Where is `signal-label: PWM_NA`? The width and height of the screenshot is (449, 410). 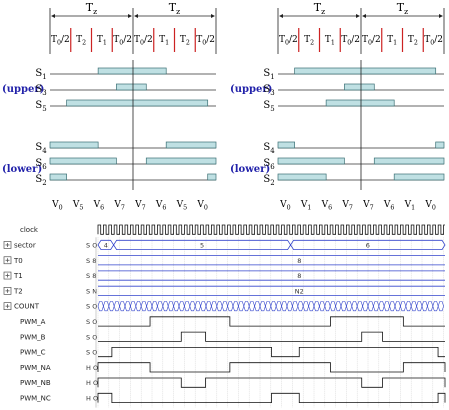 signal-label: PWM_NA is located at coordinates (35, 368).